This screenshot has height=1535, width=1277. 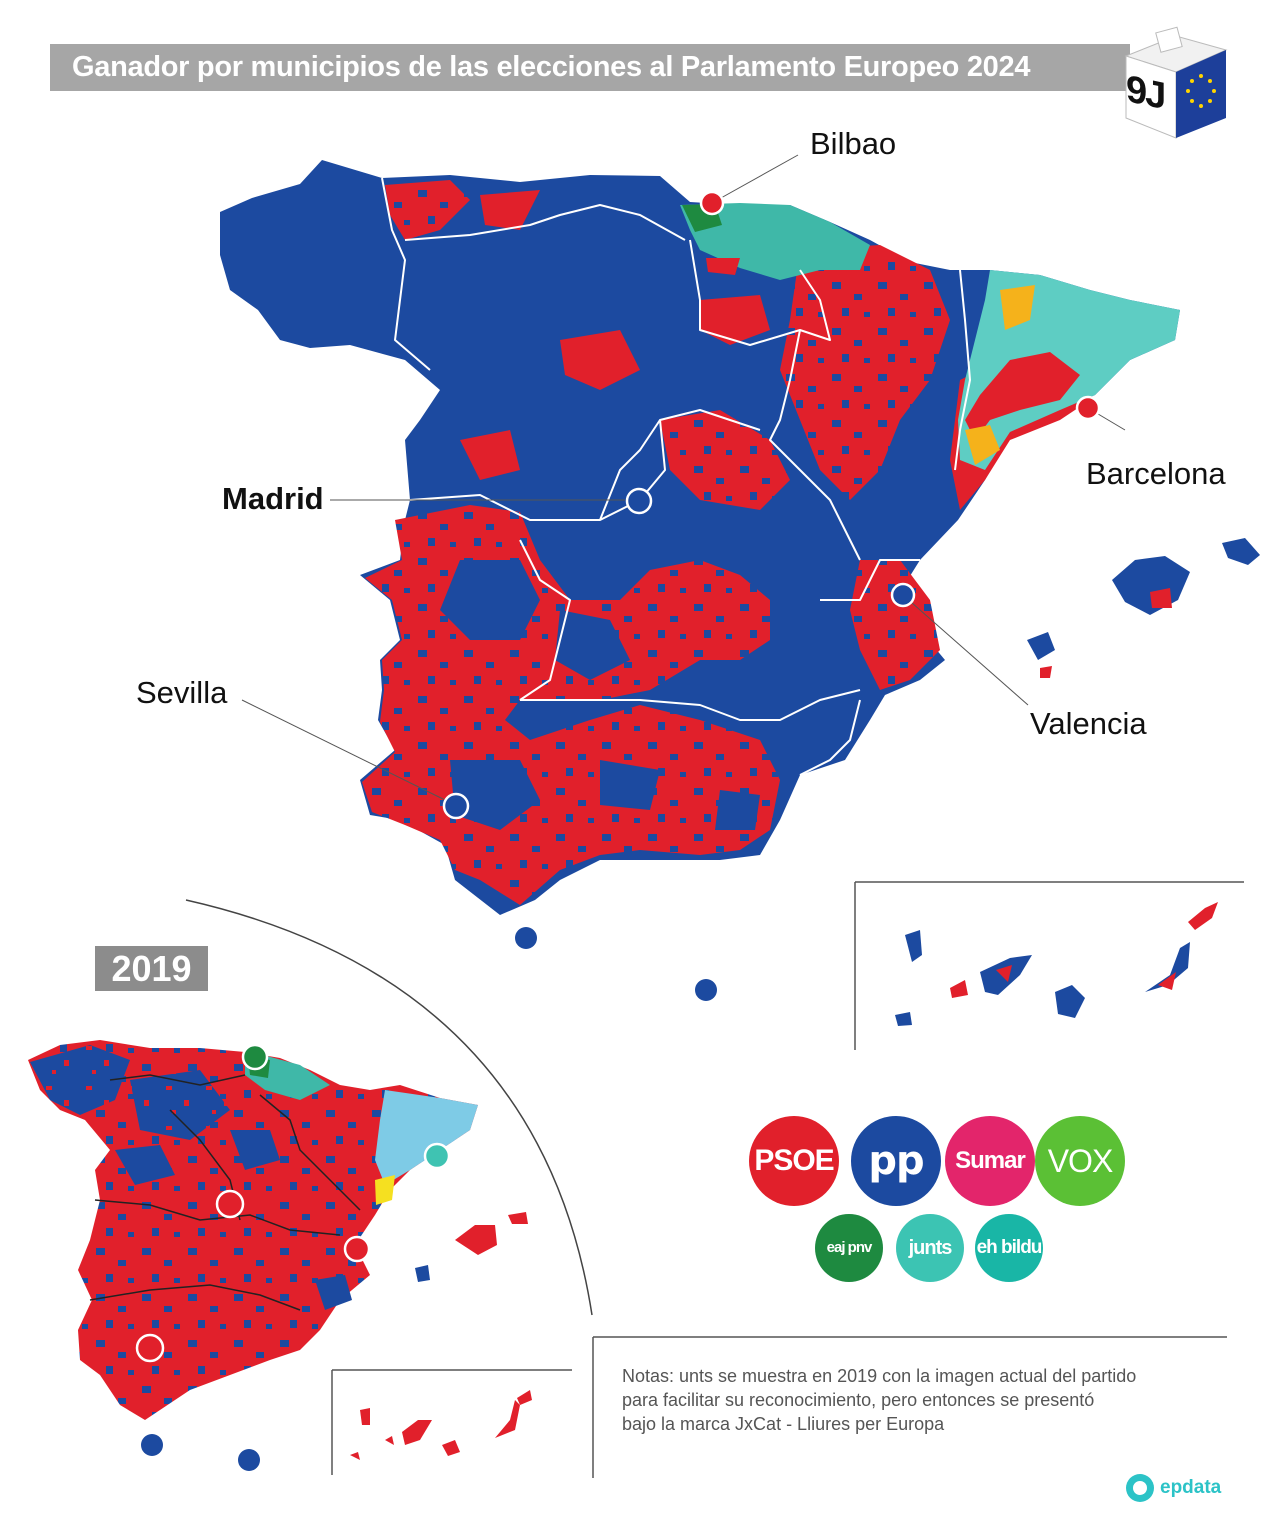 I want to click on map-2019-peninsula, so click(x=253, y=1230).